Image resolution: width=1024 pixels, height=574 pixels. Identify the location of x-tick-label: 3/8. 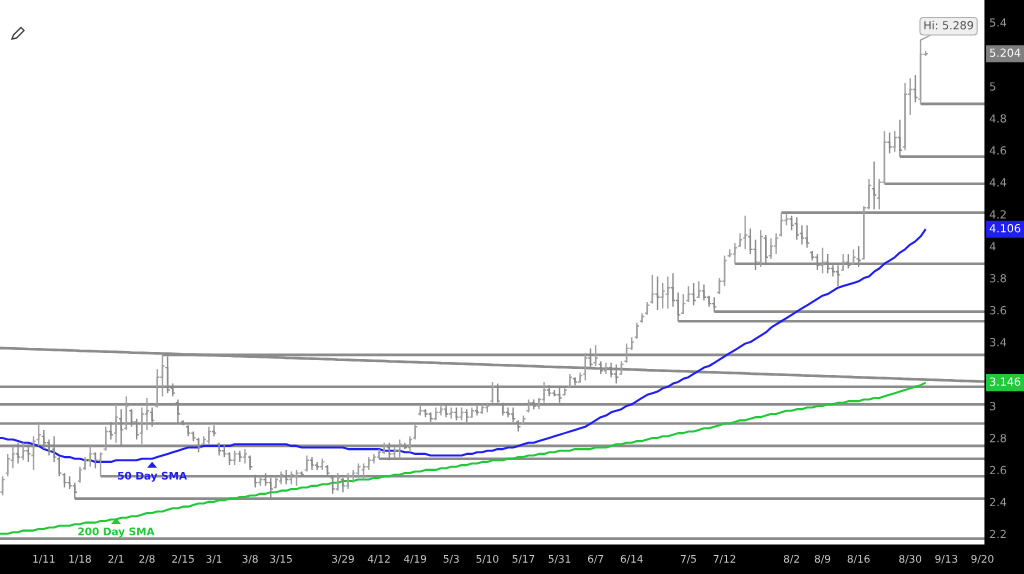
(250, 559).